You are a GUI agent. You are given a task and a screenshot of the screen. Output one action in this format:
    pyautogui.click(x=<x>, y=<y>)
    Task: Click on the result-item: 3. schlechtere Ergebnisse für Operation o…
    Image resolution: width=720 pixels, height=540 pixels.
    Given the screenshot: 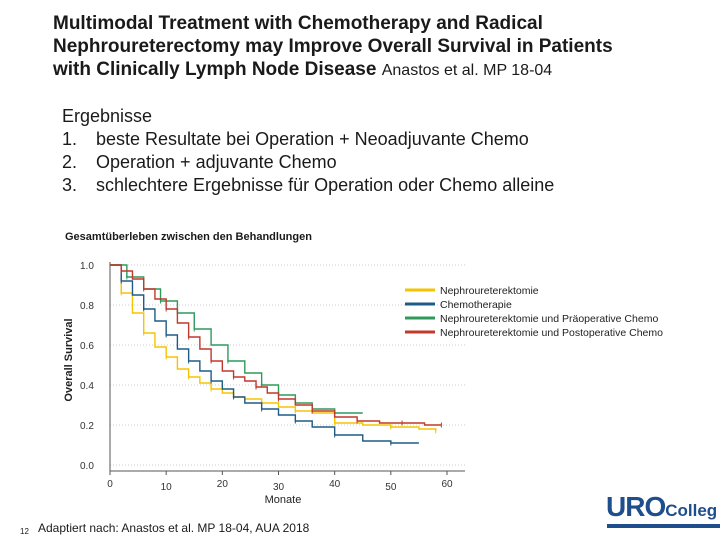 What is the action you would take?
    pyautogui.click(x=308, y=185)
    